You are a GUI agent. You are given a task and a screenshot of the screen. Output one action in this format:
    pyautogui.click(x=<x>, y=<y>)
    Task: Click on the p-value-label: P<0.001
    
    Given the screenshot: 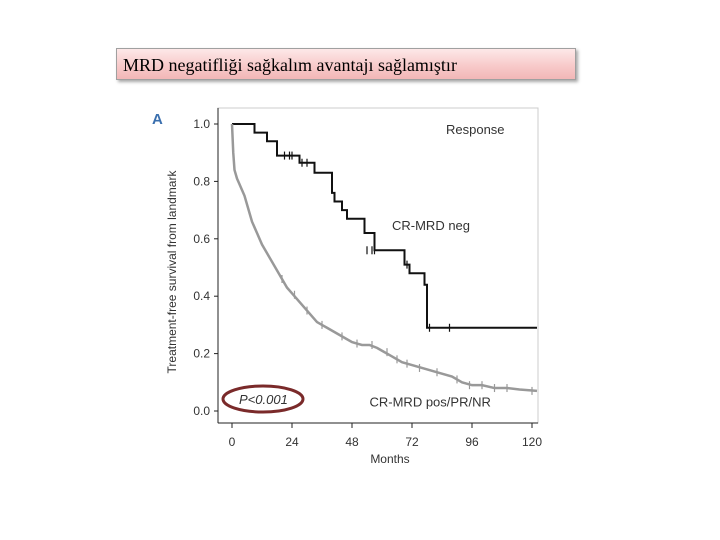 What is the action you would take?
    pyautogui.click(x=263, y=399)
    